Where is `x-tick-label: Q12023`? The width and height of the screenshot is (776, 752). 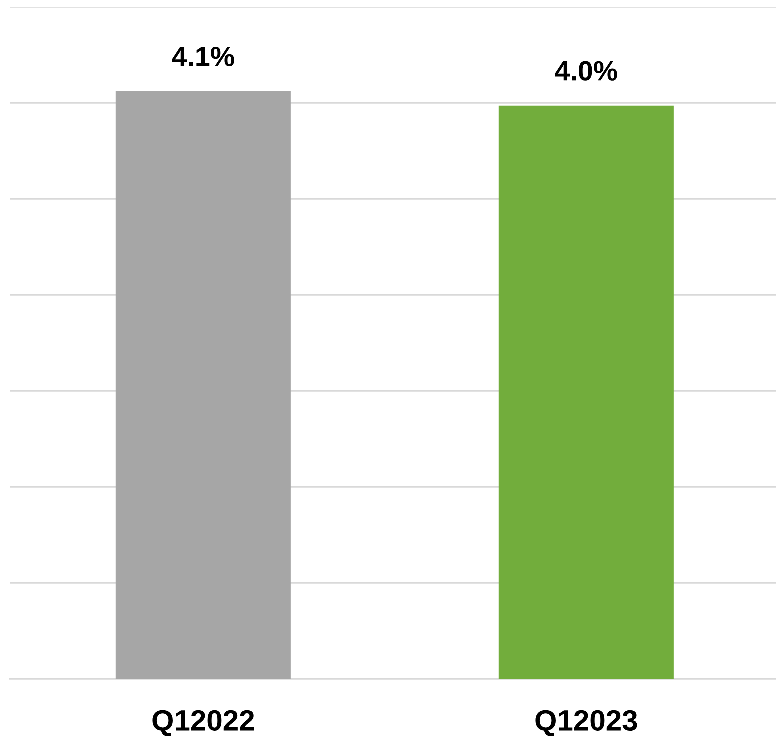 x-tick-label: Q12023 is located at coordinates (587, 723).